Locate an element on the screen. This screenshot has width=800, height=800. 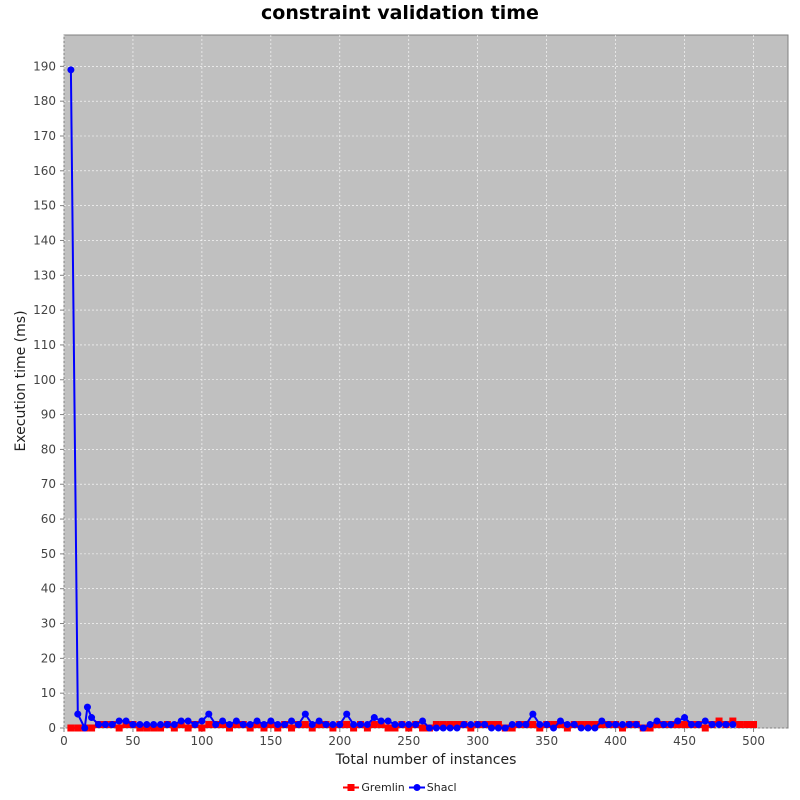
y-tick-label: 180 is located at coordinates (44, 101).